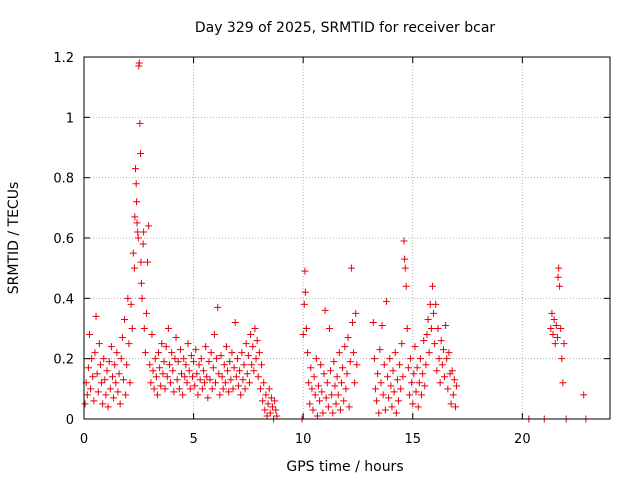 Image resolution: width=640 pixels, height=480 pixels. What do you see at coordinates (63, 239) in the screenshot?
I see `y-tick-label: 0.6` at bounding box center [63, 239].